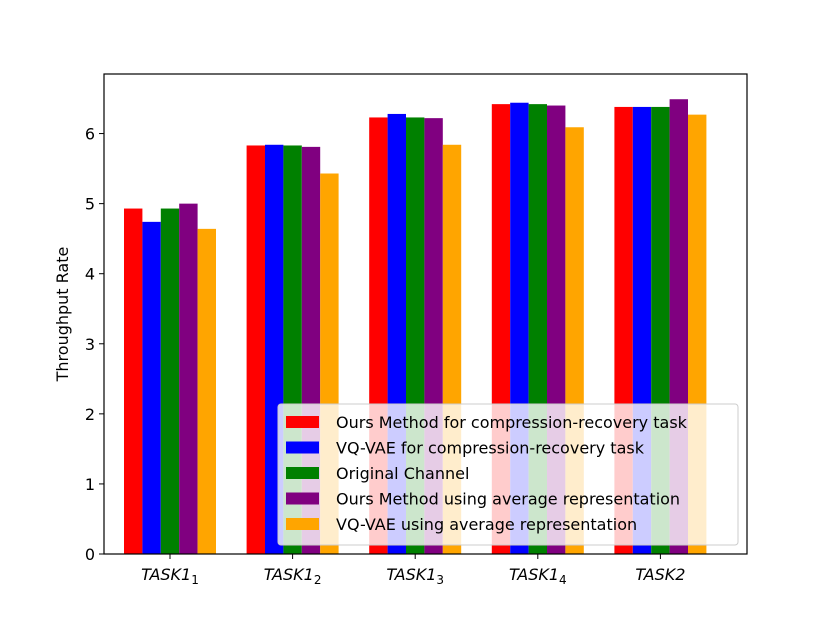 The image size is (830, 623). What do you see at coordinates (415, 576) in the screenshot?
I see `x-tick-label: TASK13` at bounding box center [415, 576].